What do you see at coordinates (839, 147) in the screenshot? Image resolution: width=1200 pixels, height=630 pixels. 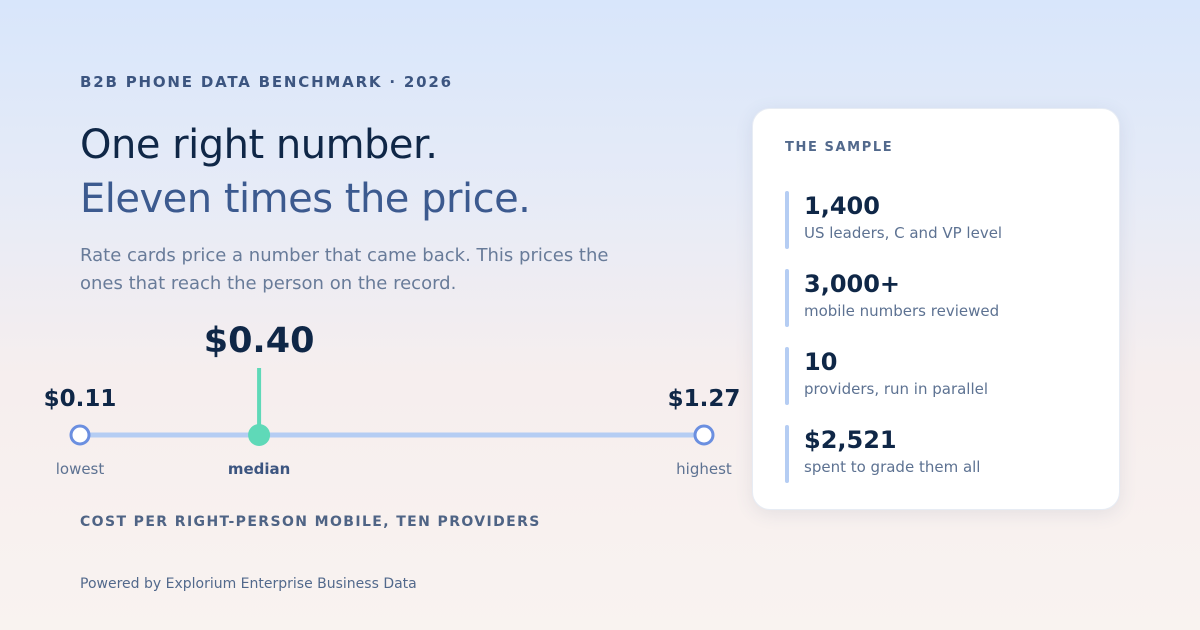 I see `sample-card-title: THE SAMPLE` at bounding box center [839, 147].